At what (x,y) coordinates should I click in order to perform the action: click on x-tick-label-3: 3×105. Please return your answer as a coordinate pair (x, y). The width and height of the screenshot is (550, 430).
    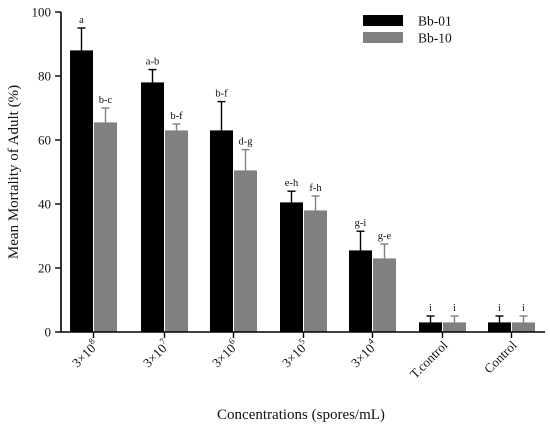
    Looking at the image, I should click on (294, 353).